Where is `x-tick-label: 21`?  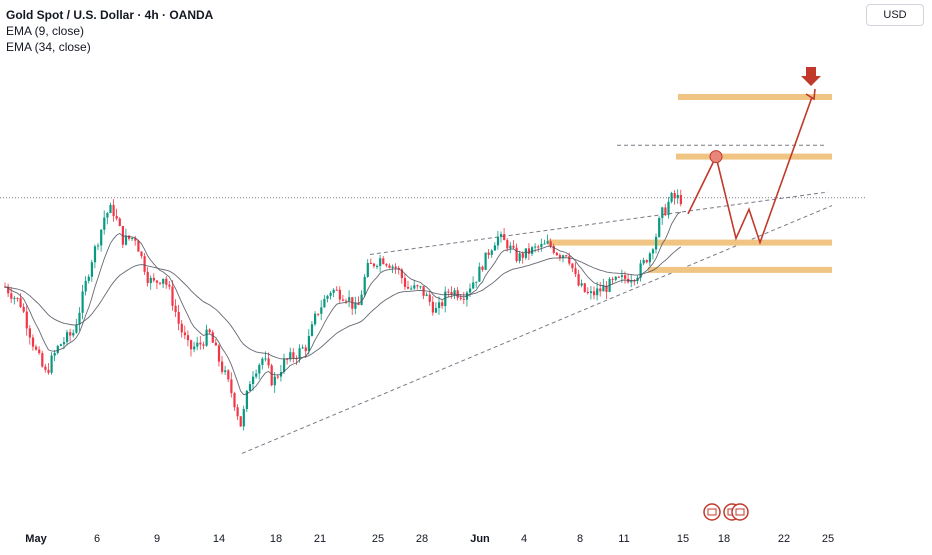 x-tick-label: 21 is located at coordinates (320, 539).